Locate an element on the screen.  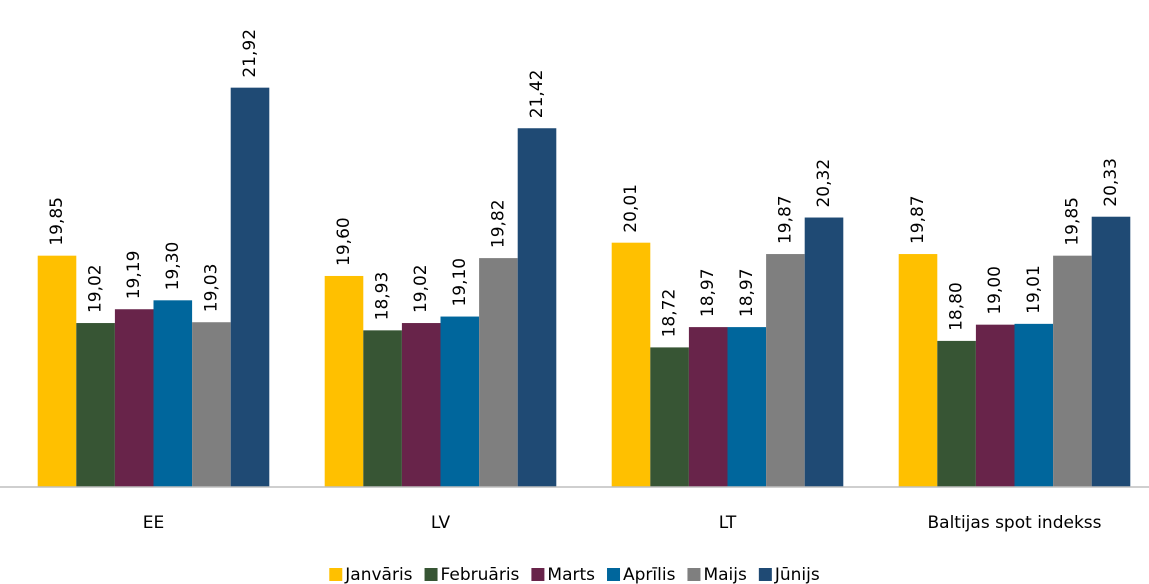
value-label: 19,30 is located at coordinates (173, 266).